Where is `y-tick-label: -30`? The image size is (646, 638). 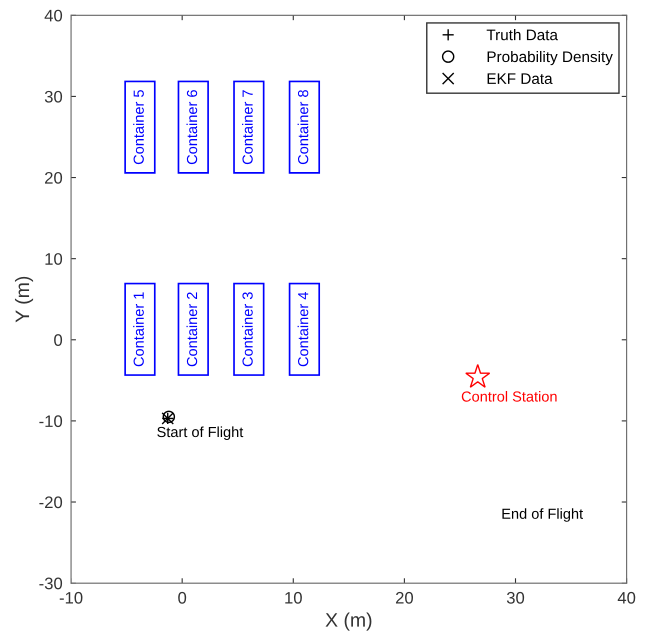 y-tick-label: -30 is located at coordinates (50, 584).